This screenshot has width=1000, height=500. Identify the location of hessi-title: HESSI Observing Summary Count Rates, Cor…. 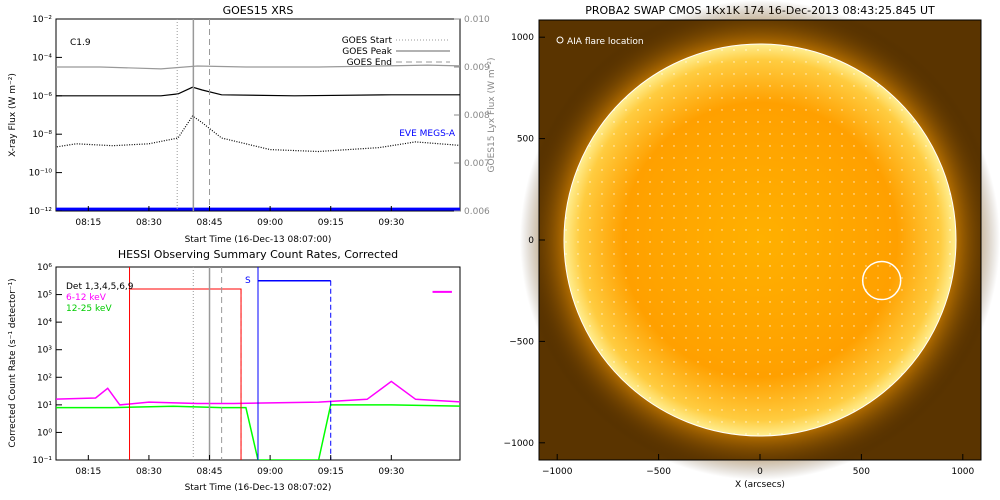
(258, 254).